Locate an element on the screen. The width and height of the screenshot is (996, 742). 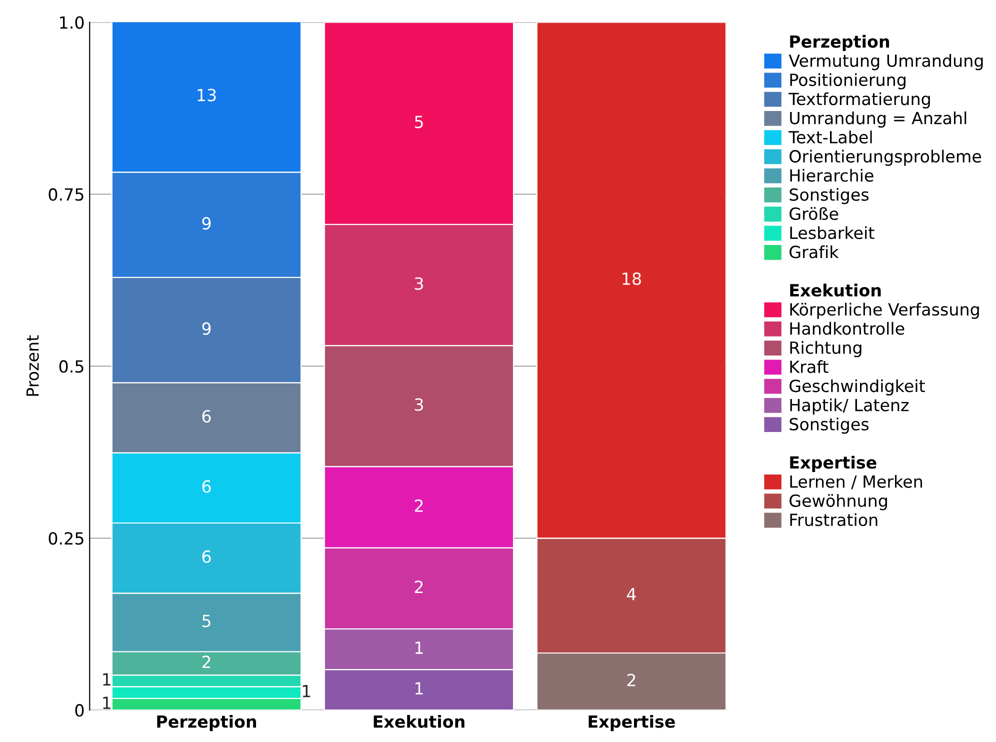
annotation: 13 is located at coordinates (207, 95).